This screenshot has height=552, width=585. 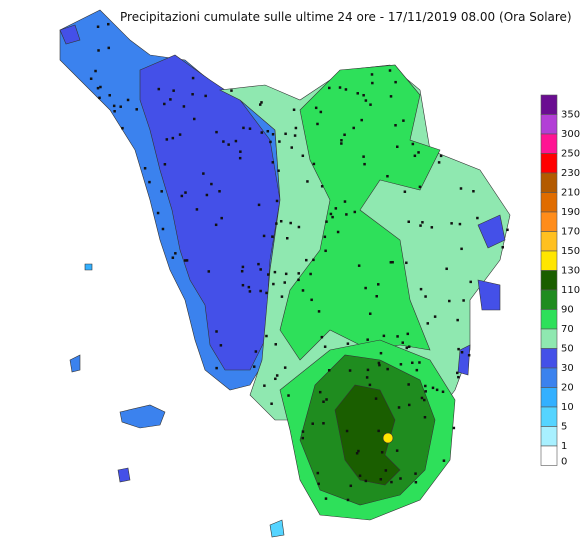 What do you see at coordinates (570, 115) in the screenshot?
I see `legend-label: 350` at bounding box center [570, 115].